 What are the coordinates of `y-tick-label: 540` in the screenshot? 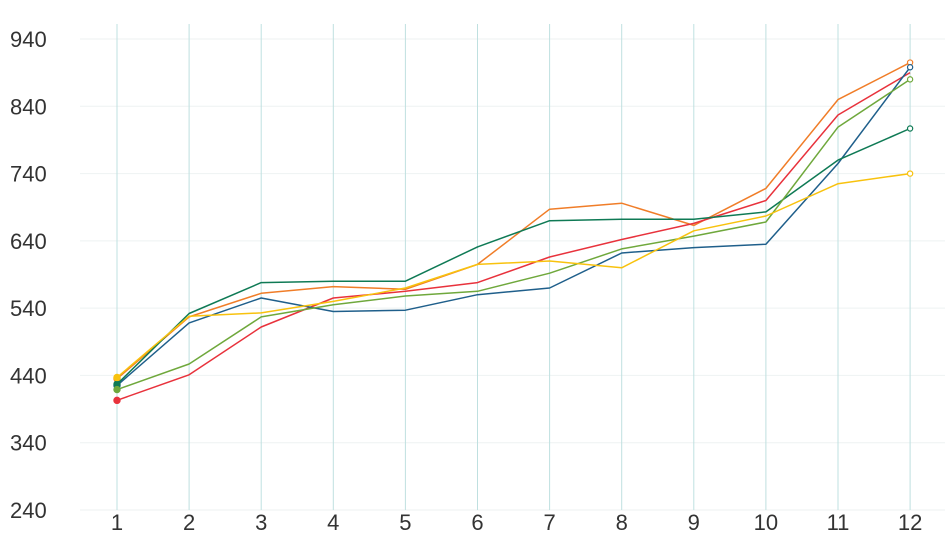 It's located at (28, 308).